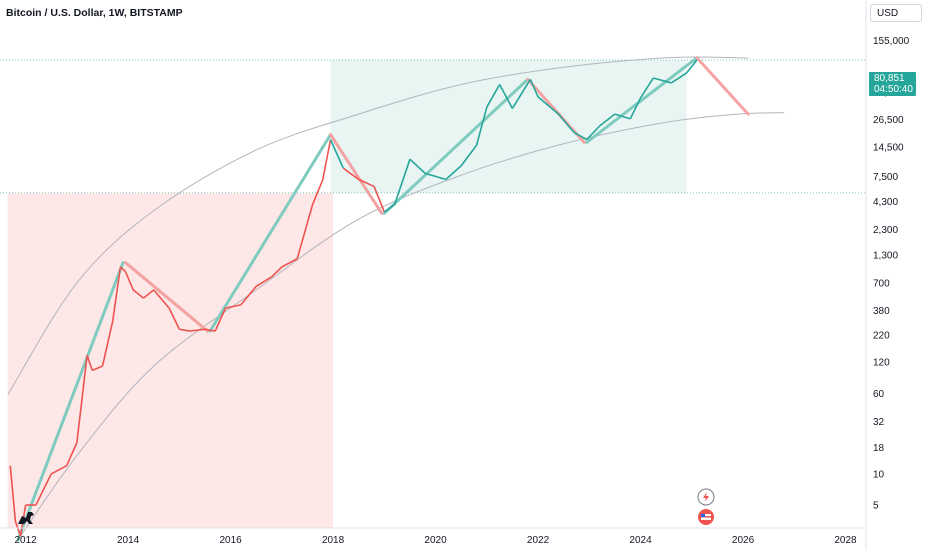 This screenshot has height=555, width=932. Describe the element at coordinates (333, 540) in the screenshot. I see `x-tick-label: 2018` at that location.